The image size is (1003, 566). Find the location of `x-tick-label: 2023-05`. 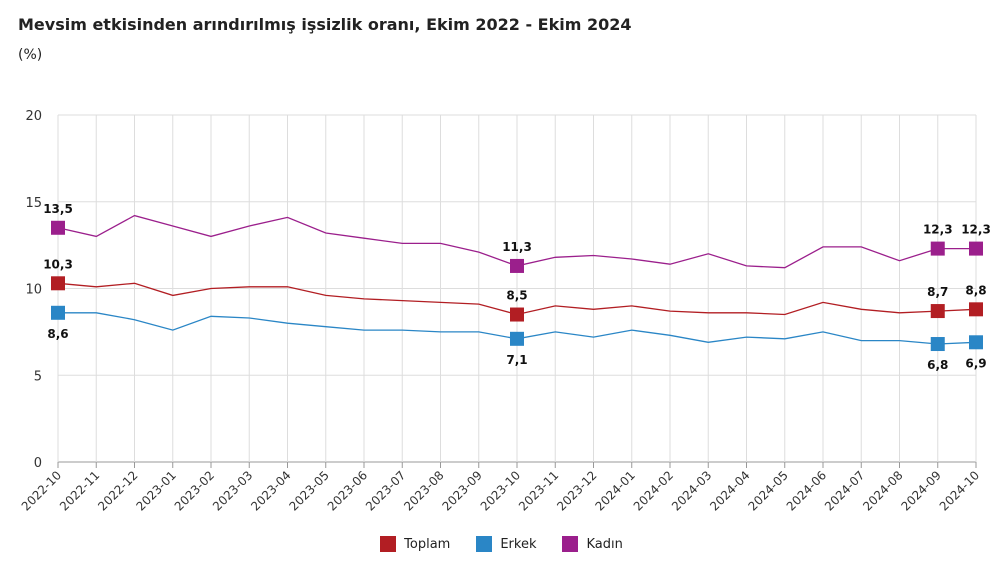

x-tick-label: 2023-05 is located at coordinates (309, 490).